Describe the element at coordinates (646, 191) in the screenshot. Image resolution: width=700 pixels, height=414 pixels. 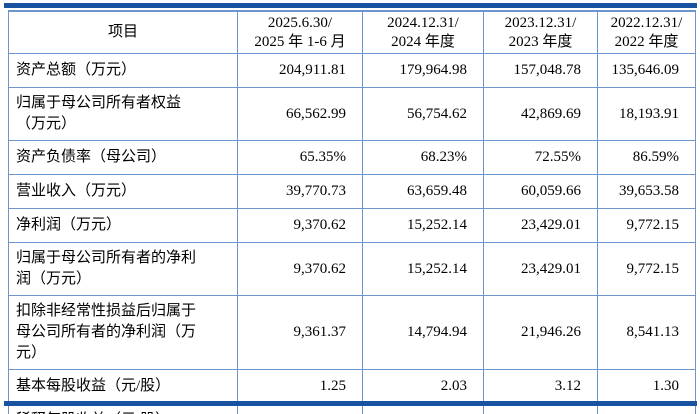
I see `value-cell: 39,653.58` at that location.